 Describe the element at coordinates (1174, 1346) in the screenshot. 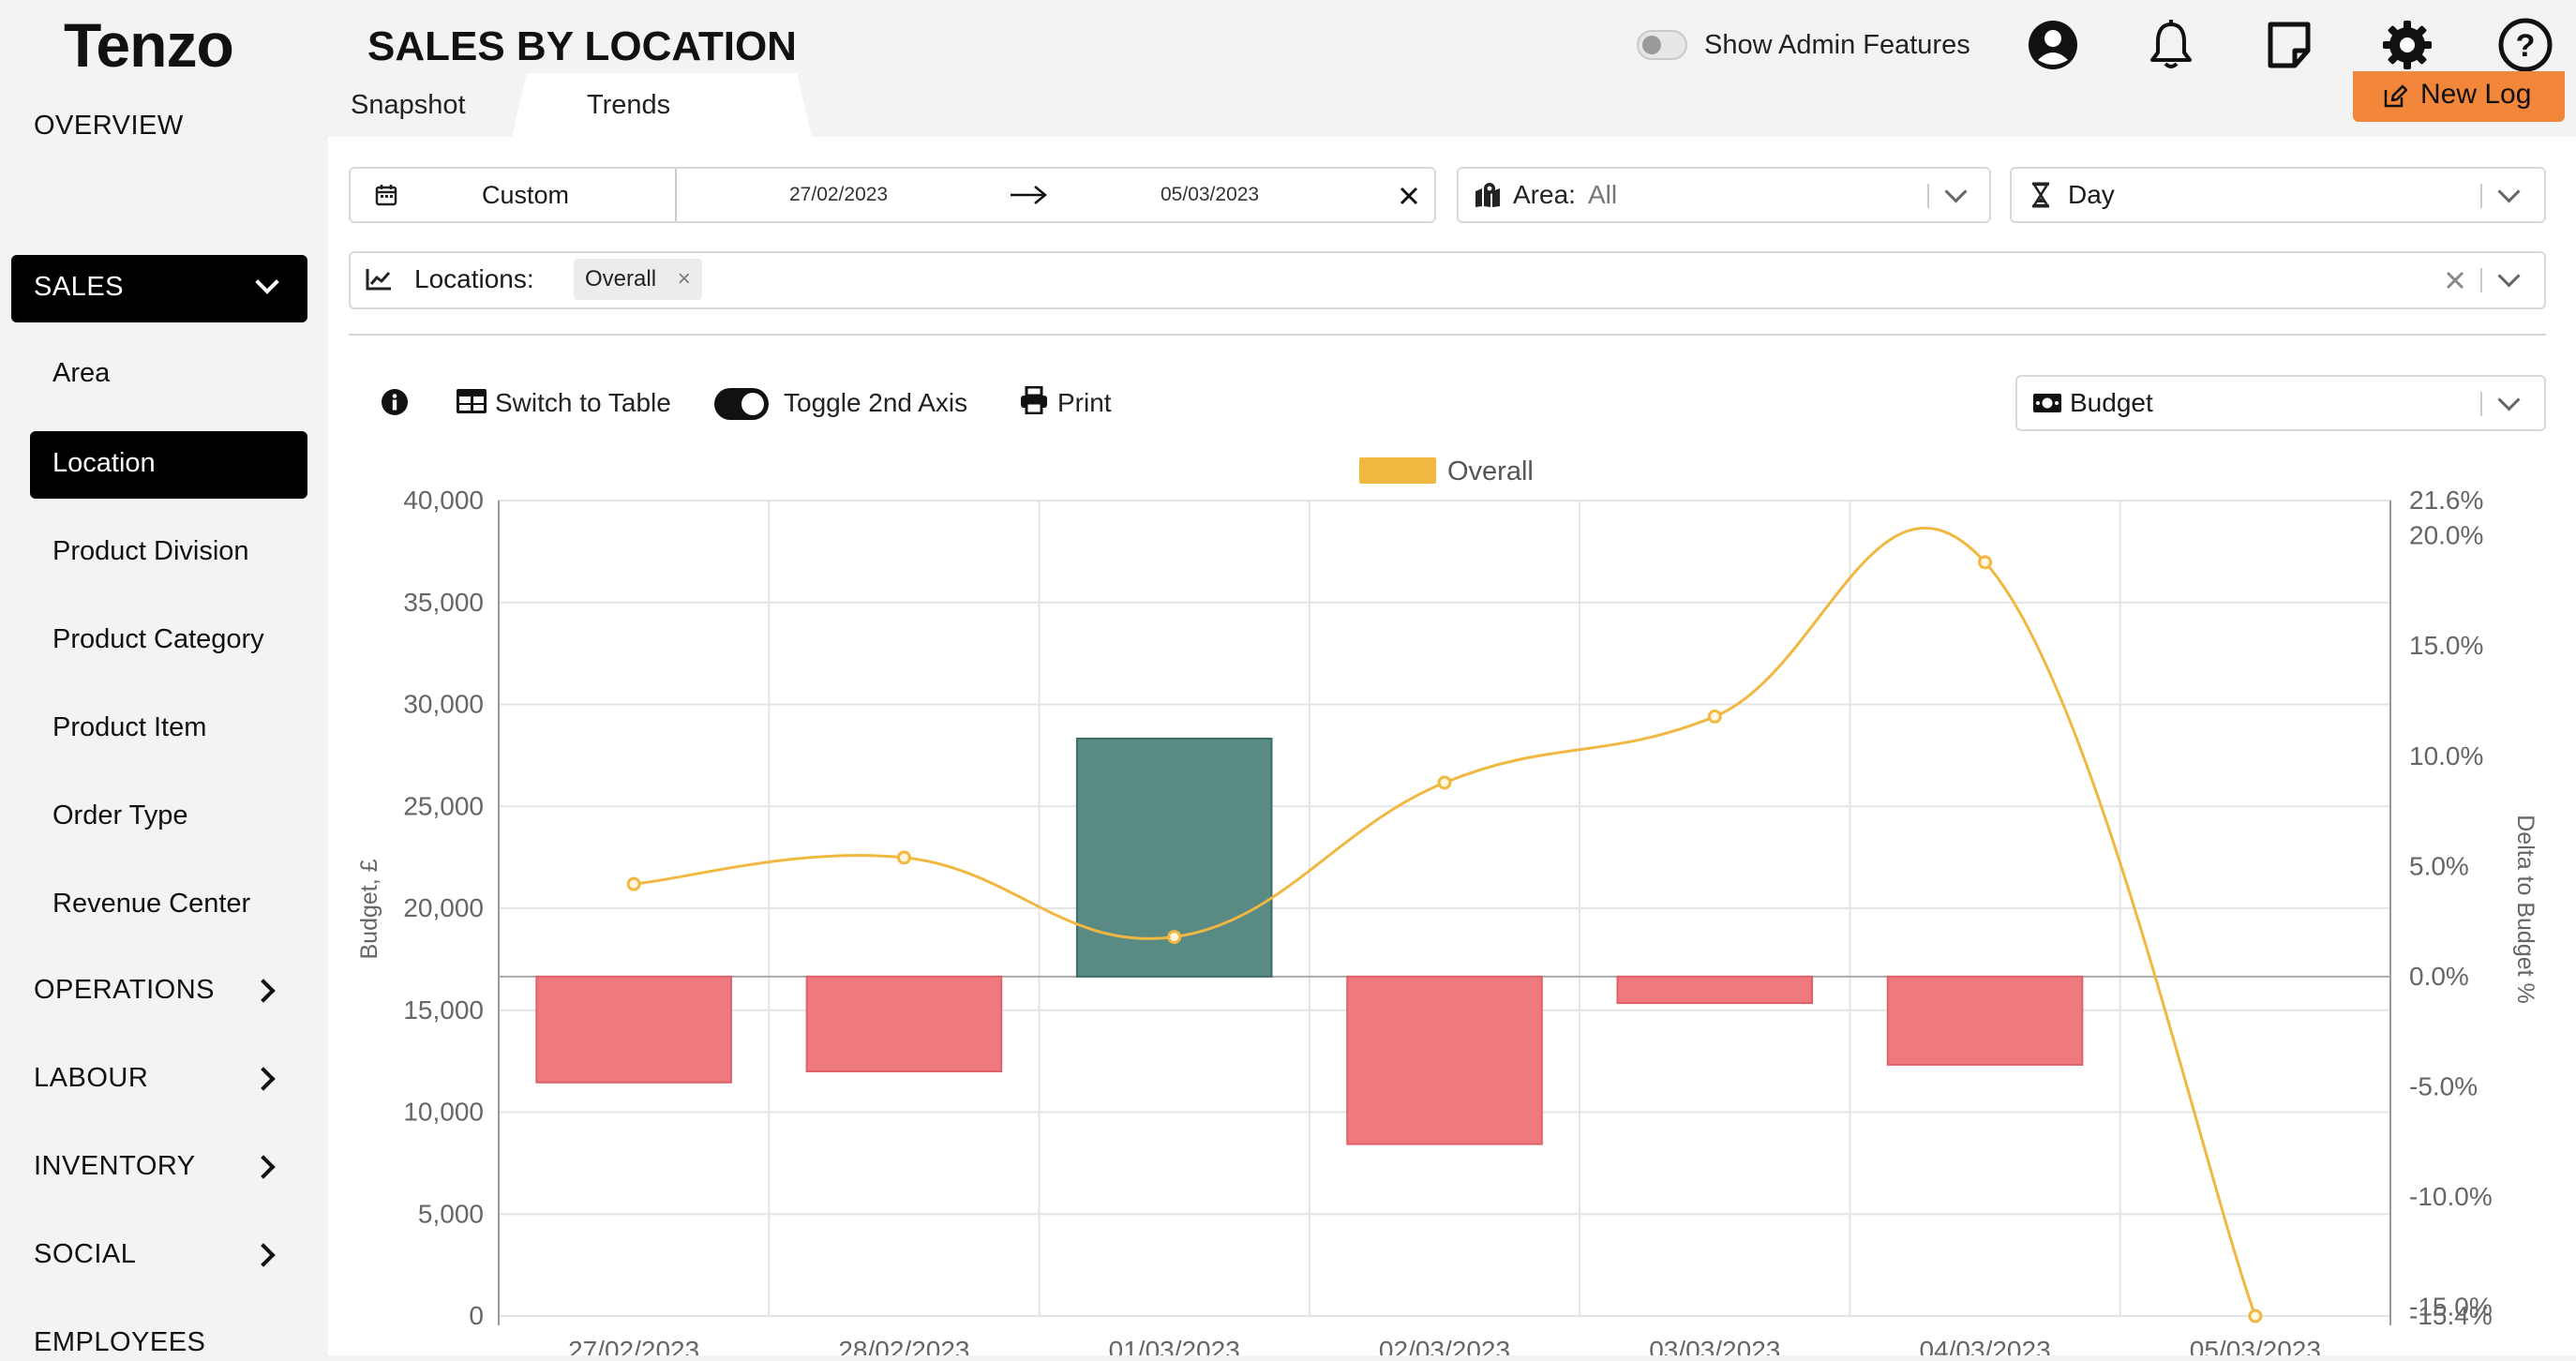

I see `x-tick-label: 01/03/2023` at that location.